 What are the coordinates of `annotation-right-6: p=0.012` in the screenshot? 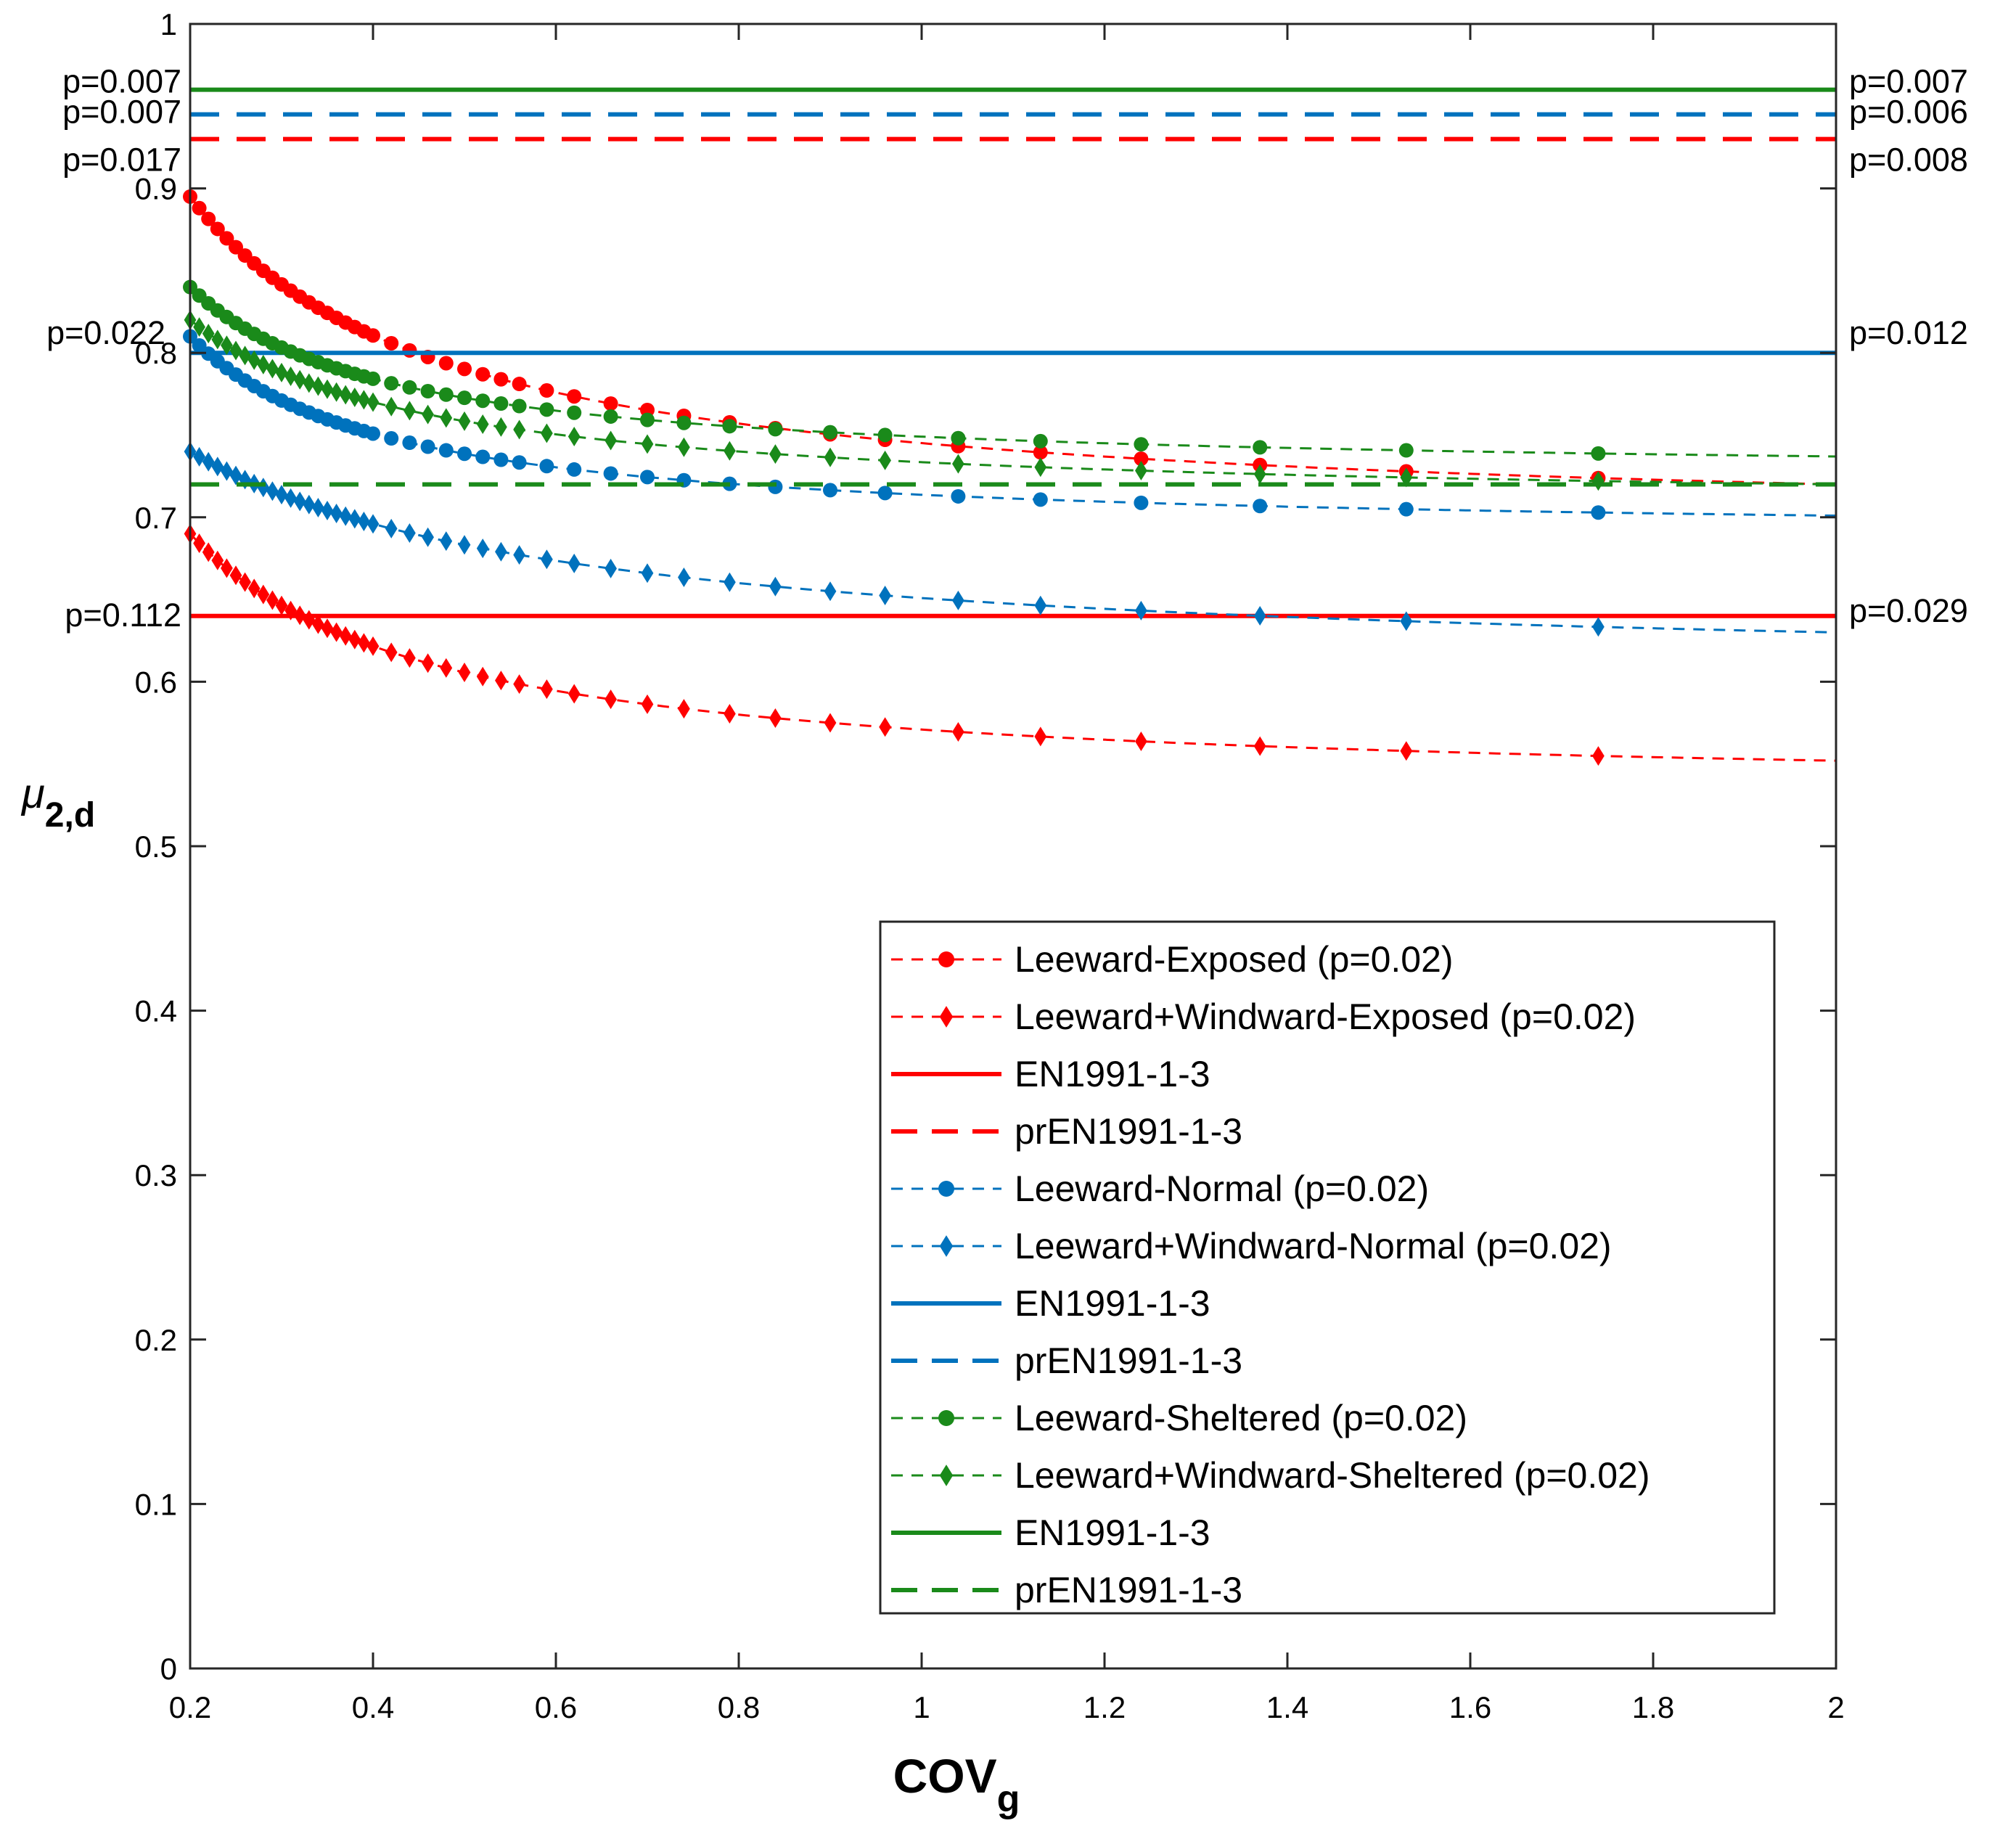 It's located at (1909, 332).